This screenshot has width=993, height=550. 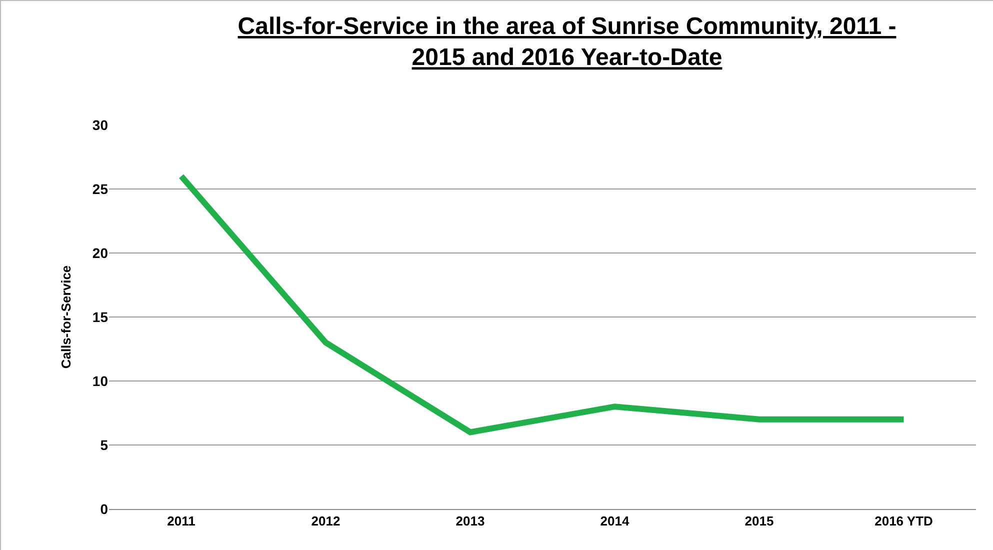 I want to click on x-tick-label: 2011, so click(x=181, y=521).